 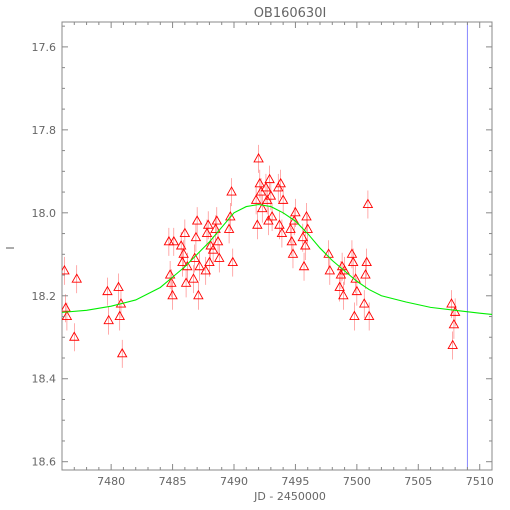 What do you see at coordinates (173, 481) in the screenshot?
I see `x-tick-label: 7485` at bounding box center [173, 481].